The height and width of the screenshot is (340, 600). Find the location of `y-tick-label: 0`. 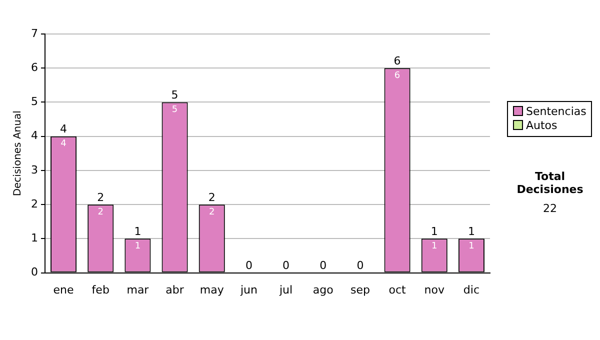

y-tick-label: 0 is located at coordinates (34, 272).